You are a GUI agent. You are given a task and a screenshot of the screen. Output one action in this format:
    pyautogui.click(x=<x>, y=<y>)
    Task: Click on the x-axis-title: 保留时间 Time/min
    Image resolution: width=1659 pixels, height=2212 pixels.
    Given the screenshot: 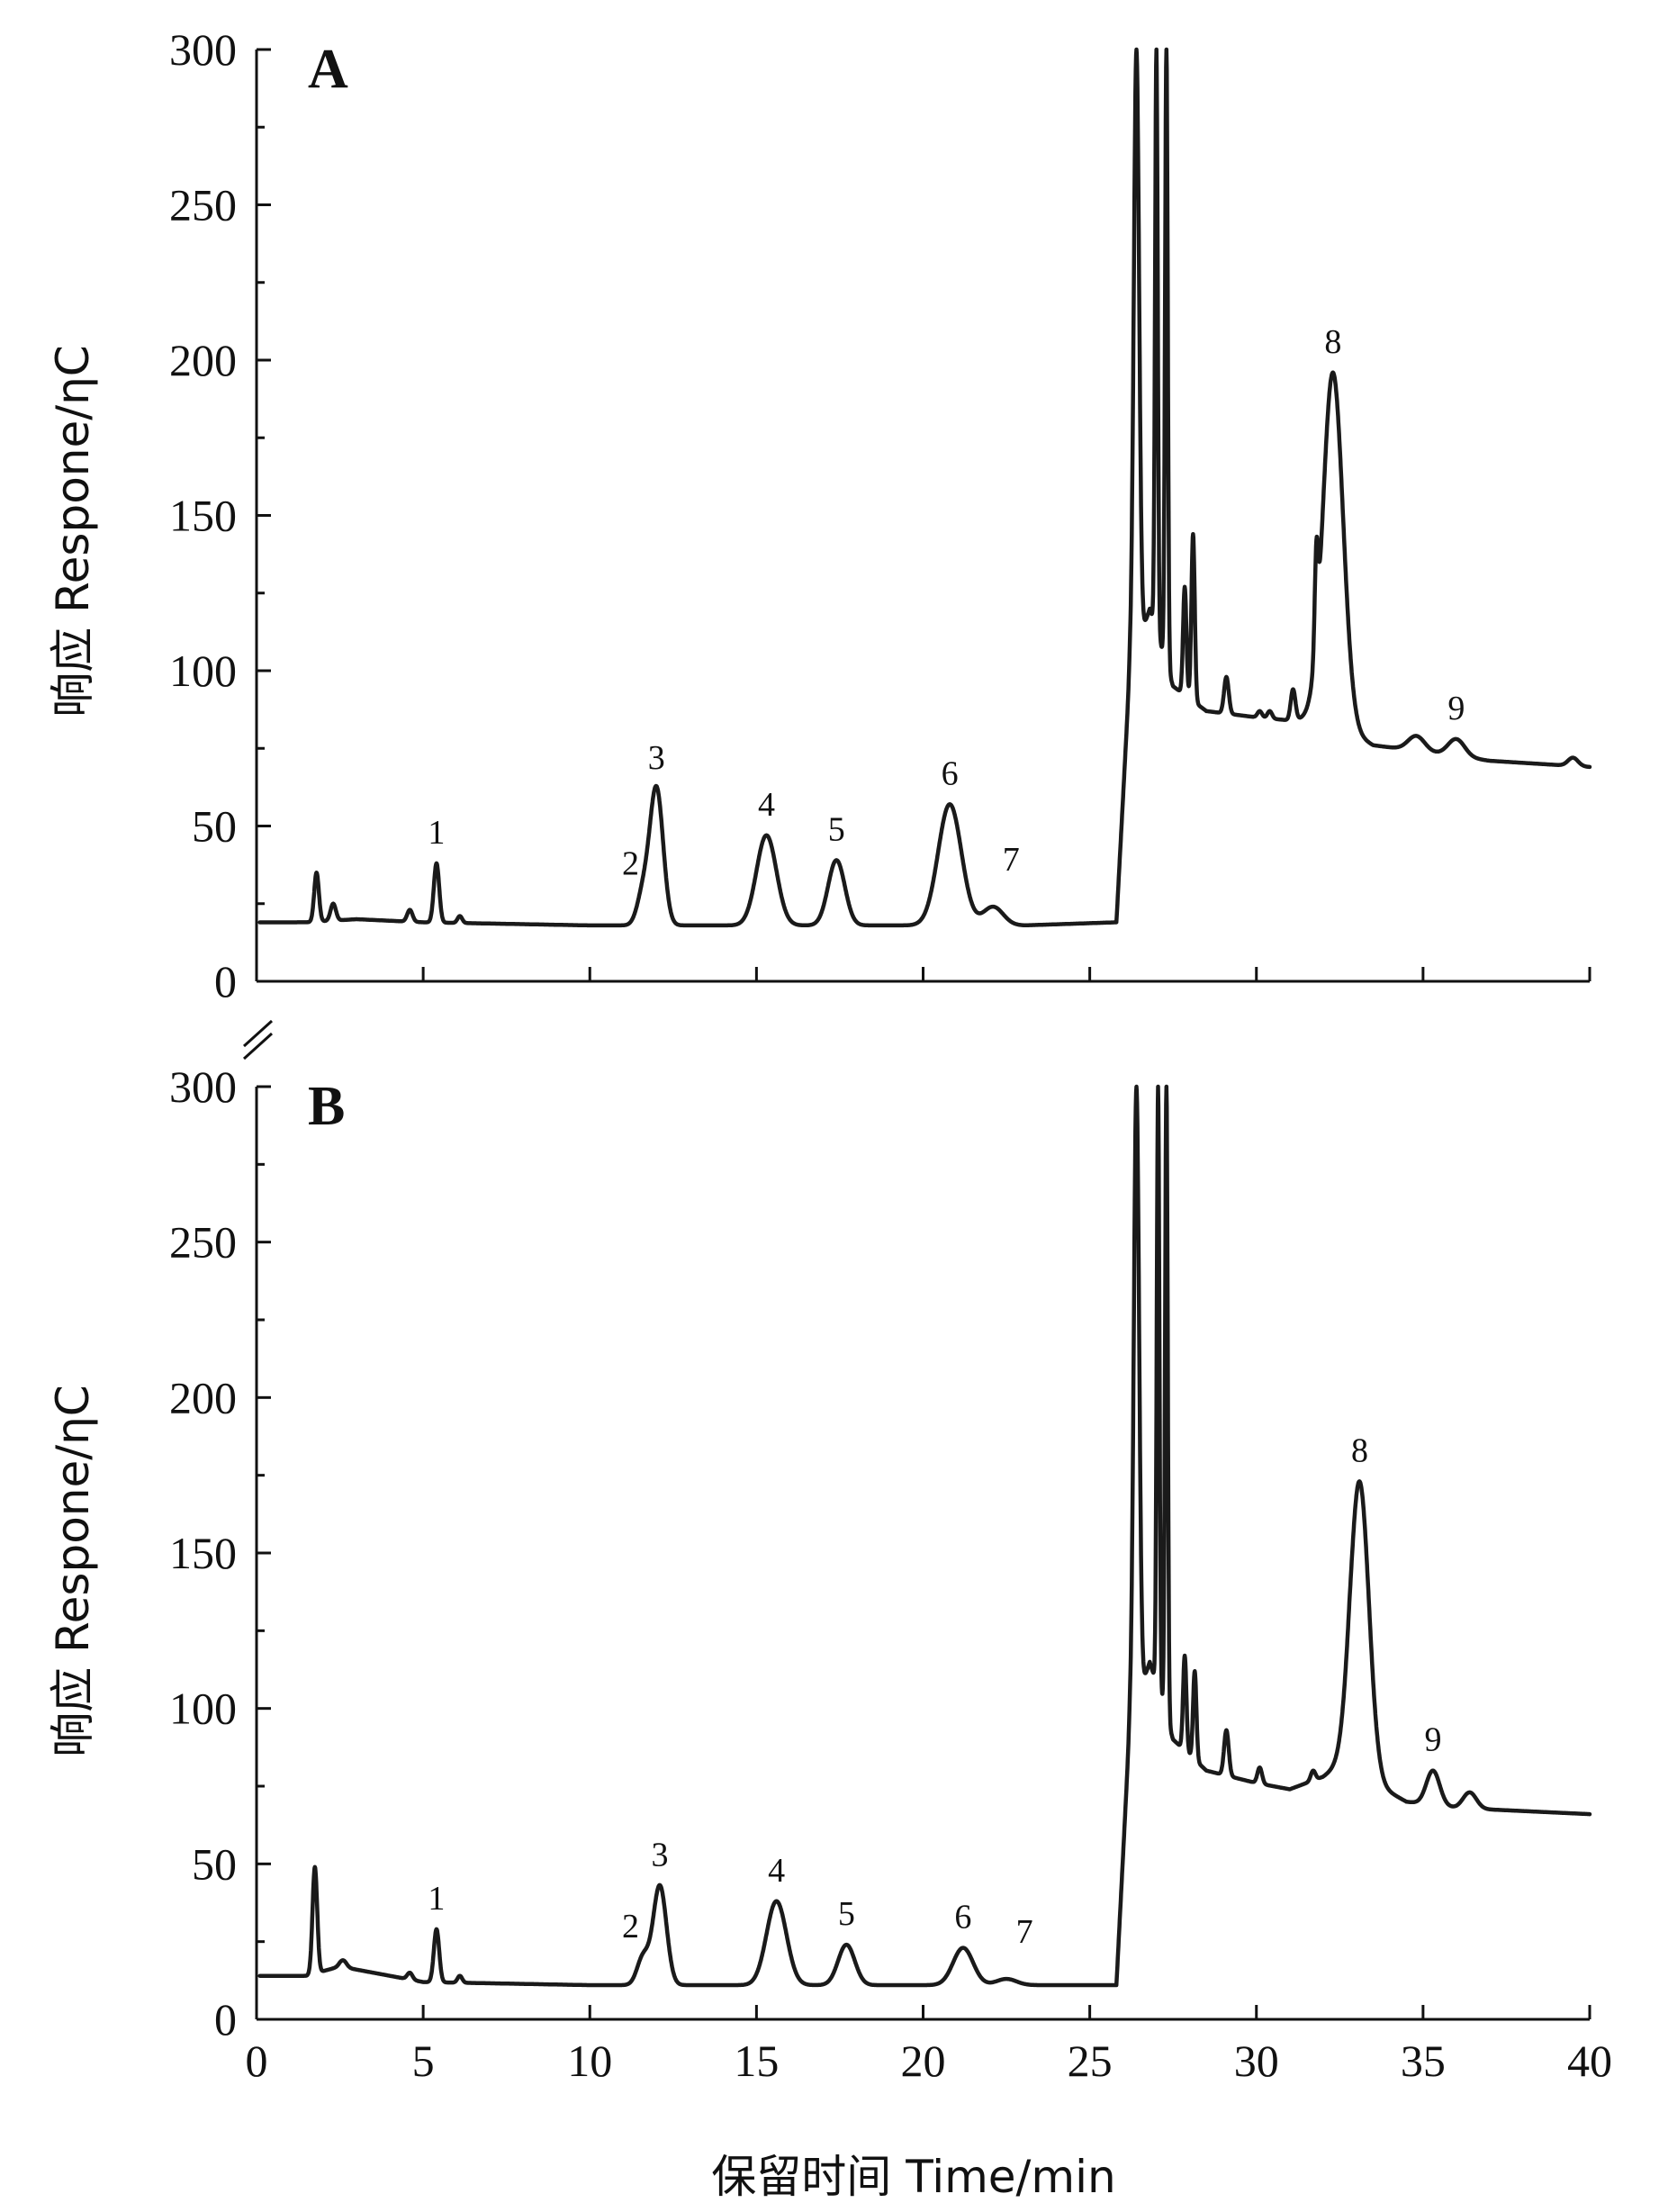 What is the action you would take?
    pyautogui.click(x=913, y=2177)
    